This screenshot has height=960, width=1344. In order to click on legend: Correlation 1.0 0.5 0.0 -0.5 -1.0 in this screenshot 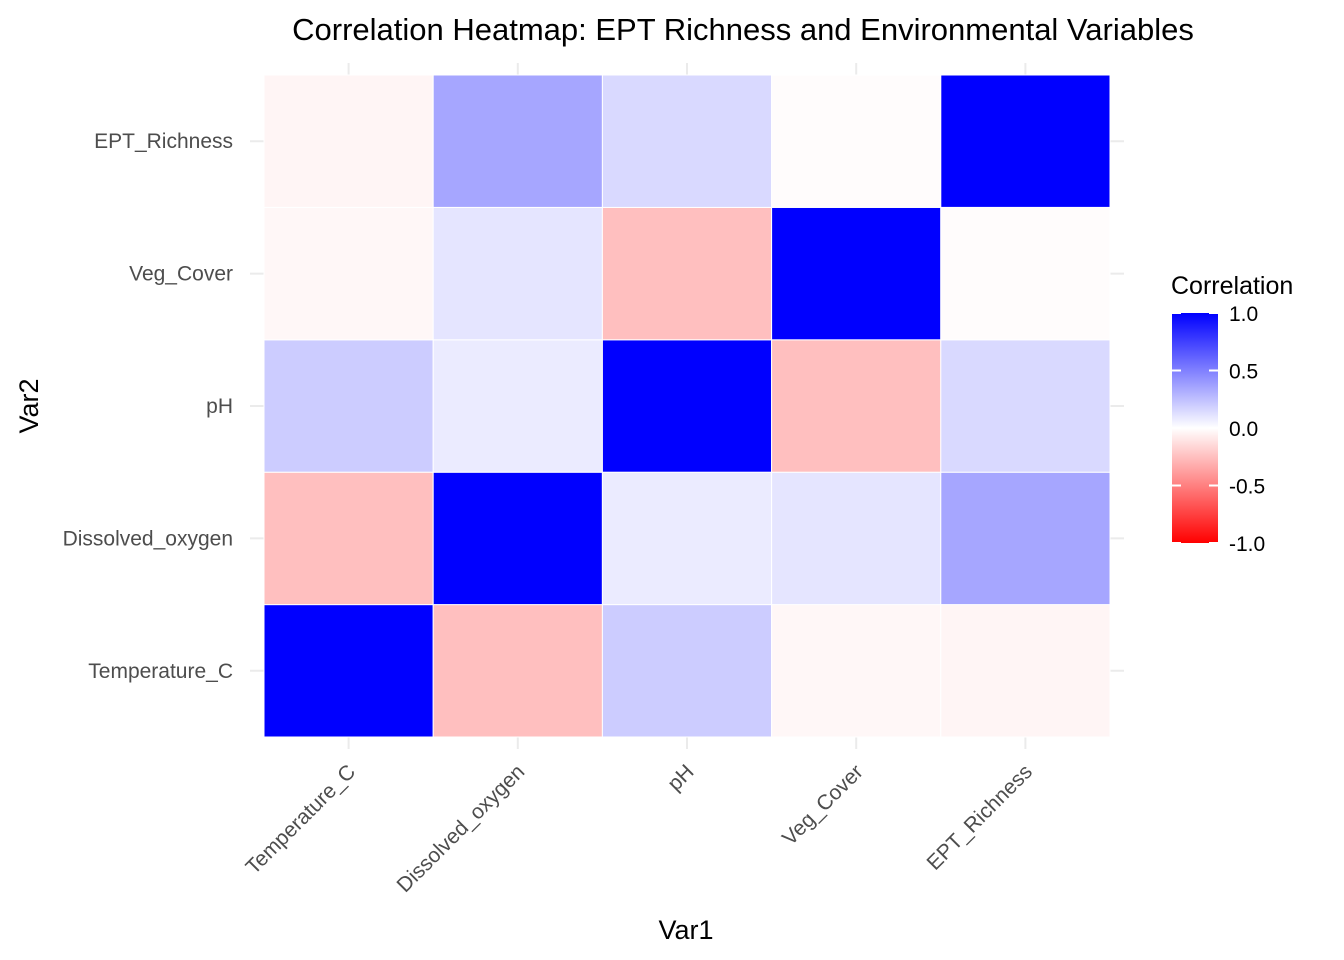, I will do `click(1232, 414)`.